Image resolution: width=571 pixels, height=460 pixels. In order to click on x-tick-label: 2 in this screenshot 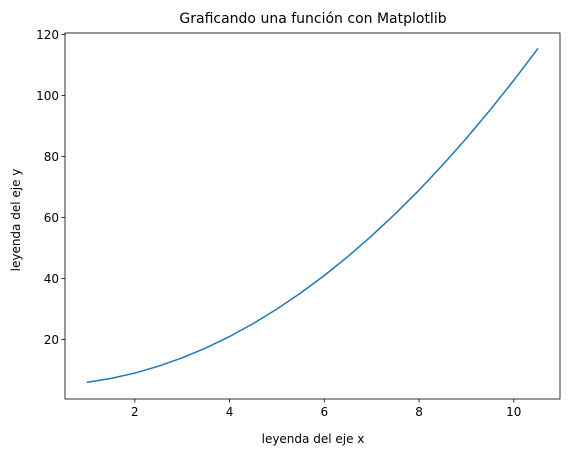, I will do `click(135, 412)`.